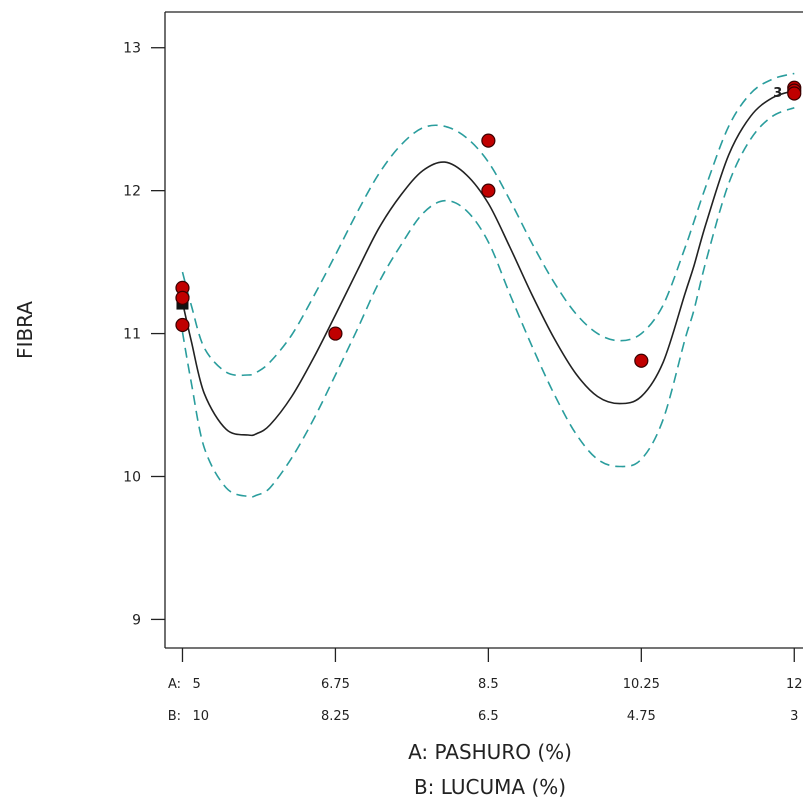  I want to click on y-tick-label: 9, so click(136, 620).